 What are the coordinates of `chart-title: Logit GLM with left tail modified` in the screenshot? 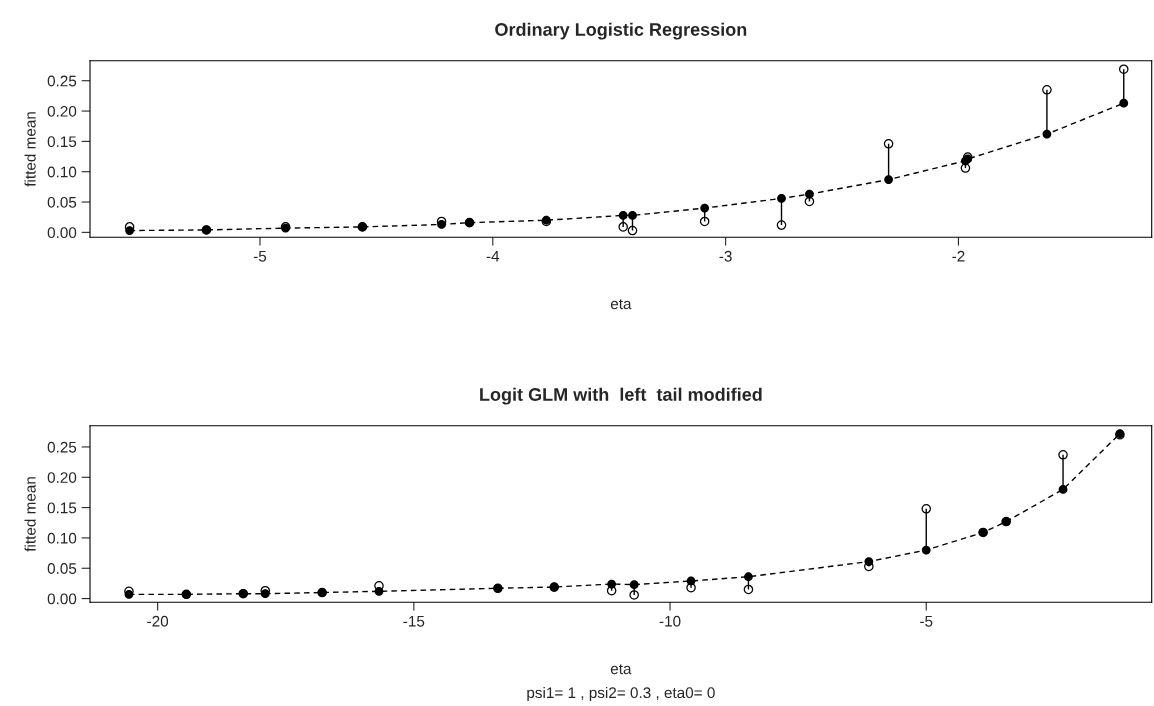 It's located at (621, 396).